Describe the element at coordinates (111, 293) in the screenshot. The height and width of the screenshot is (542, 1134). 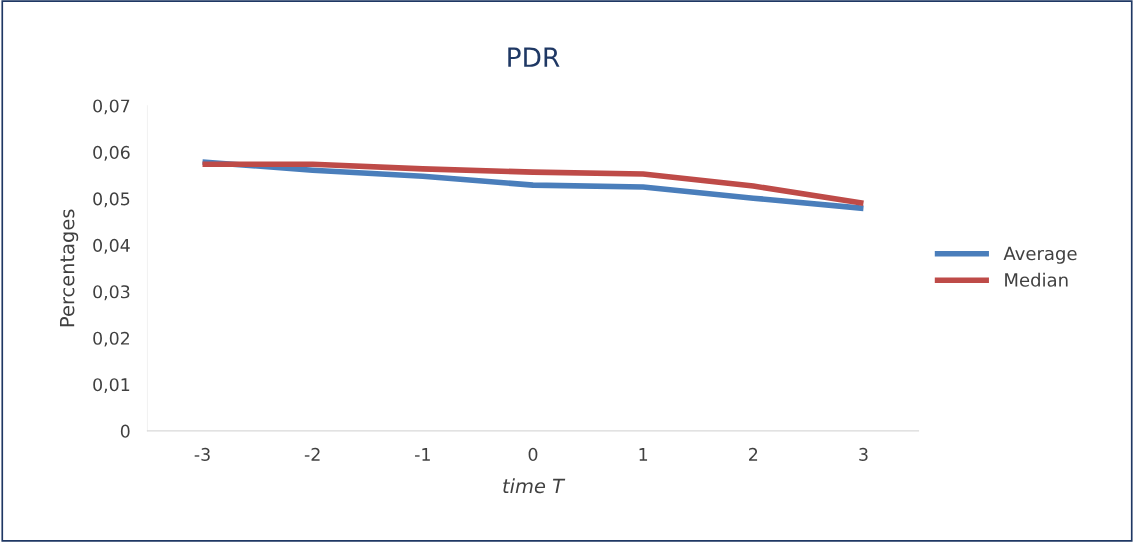
I see `y-tick-label: 0,03` at that location.